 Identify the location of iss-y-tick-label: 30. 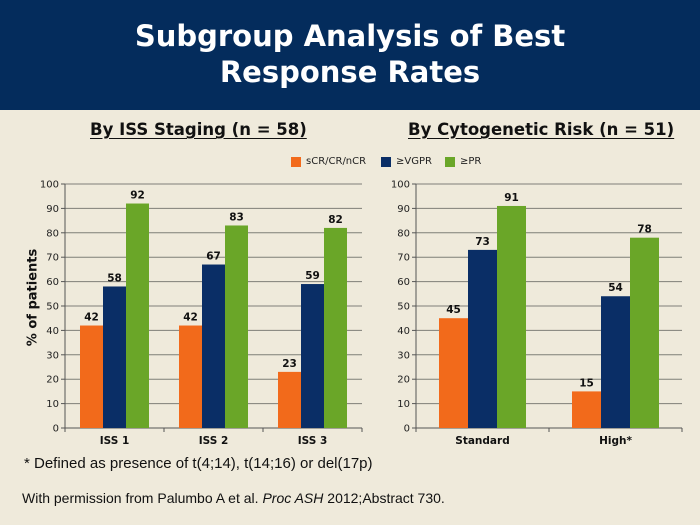
(52, 355).